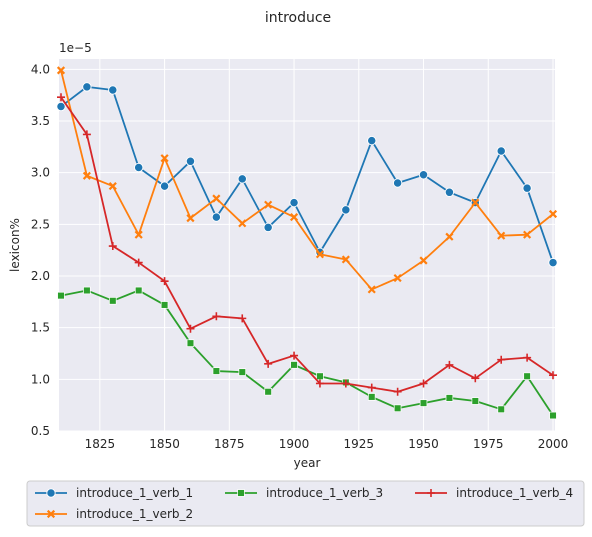 The image size is (592, 537). Describe the element at coordinates (40, 173) in the screenshot. I see `y-tick-label: 3.0` at that location.